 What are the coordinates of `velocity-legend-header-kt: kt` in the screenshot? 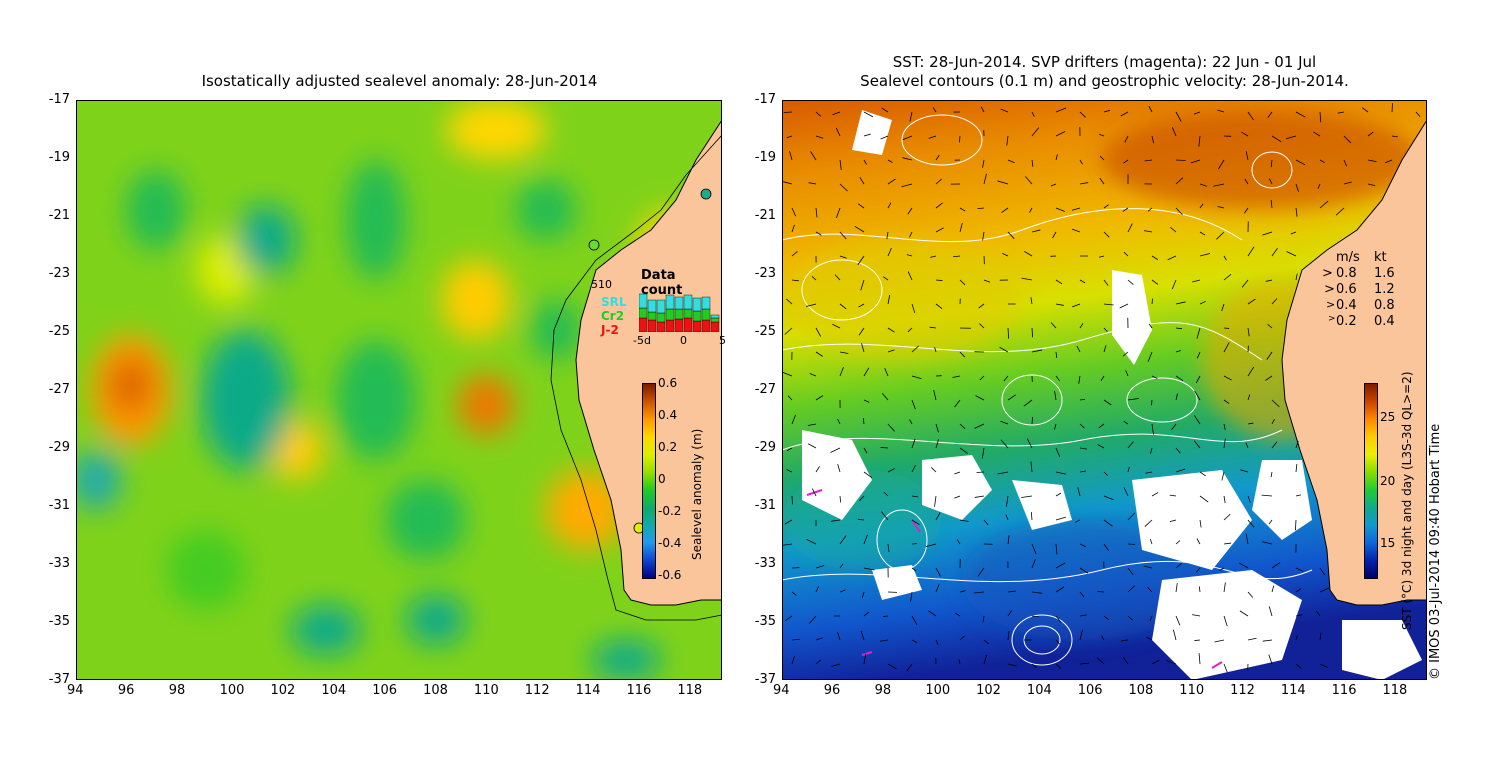 It's located at (1380, 257).